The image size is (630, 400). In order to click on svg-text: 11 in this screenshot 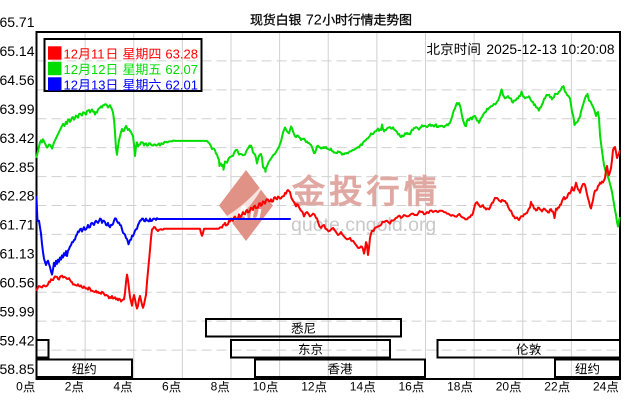, I will do `click(98, 54)`.